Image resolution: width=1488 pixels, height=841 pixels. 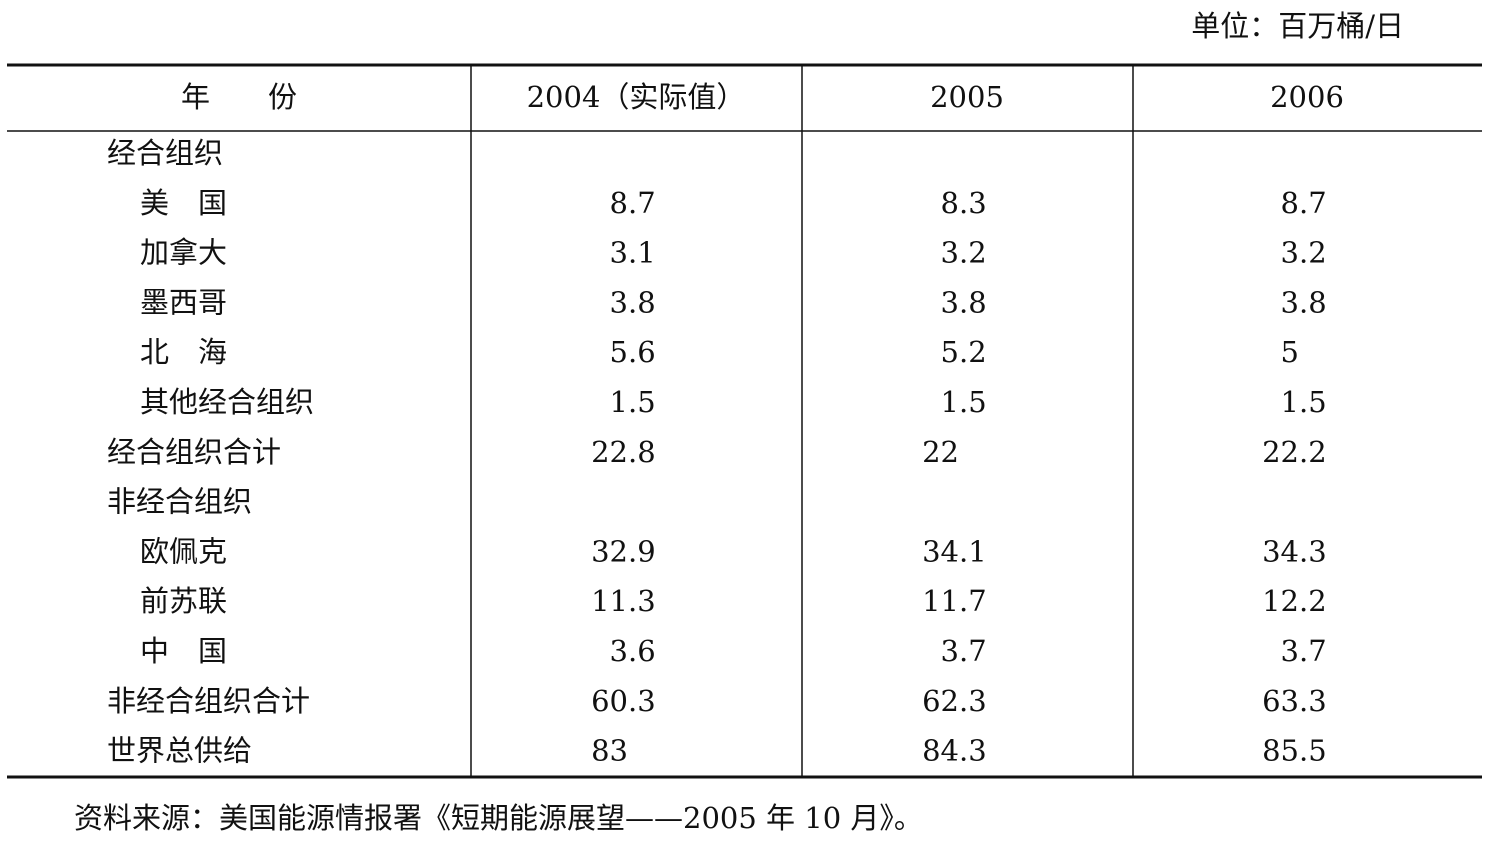 What do you see at coordinates (1307, 97) in the screenshot?
I see `header-cell: 2006` at bounding box center [1307, 97].